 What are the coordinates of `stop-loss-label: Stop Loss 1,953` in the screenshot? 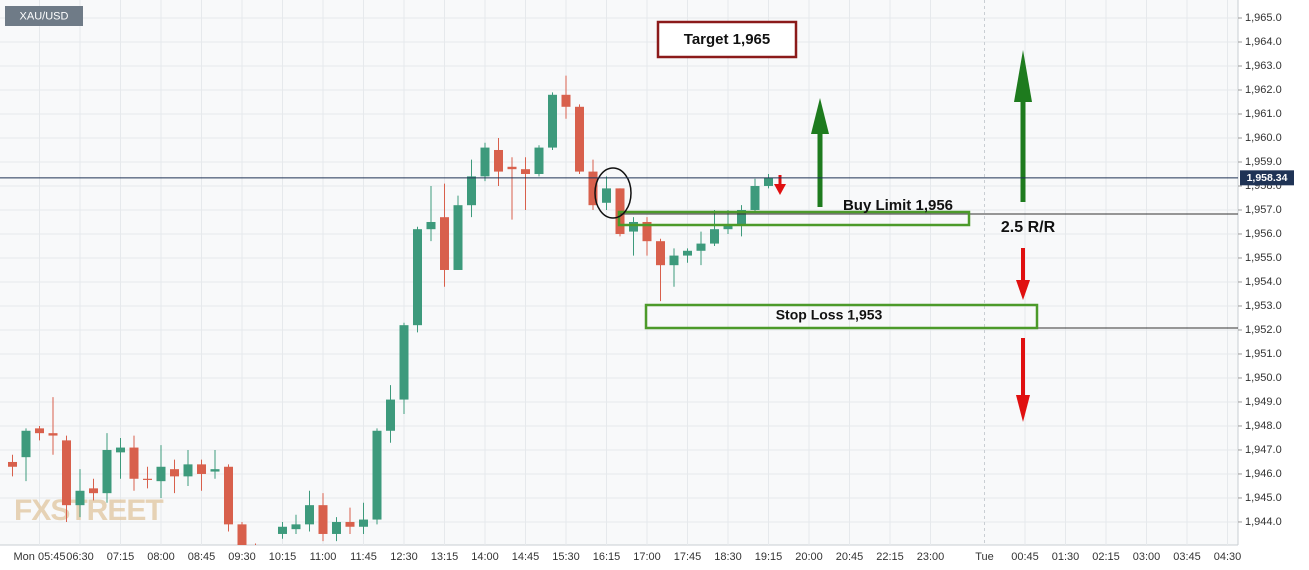 It's located at (829, 315).